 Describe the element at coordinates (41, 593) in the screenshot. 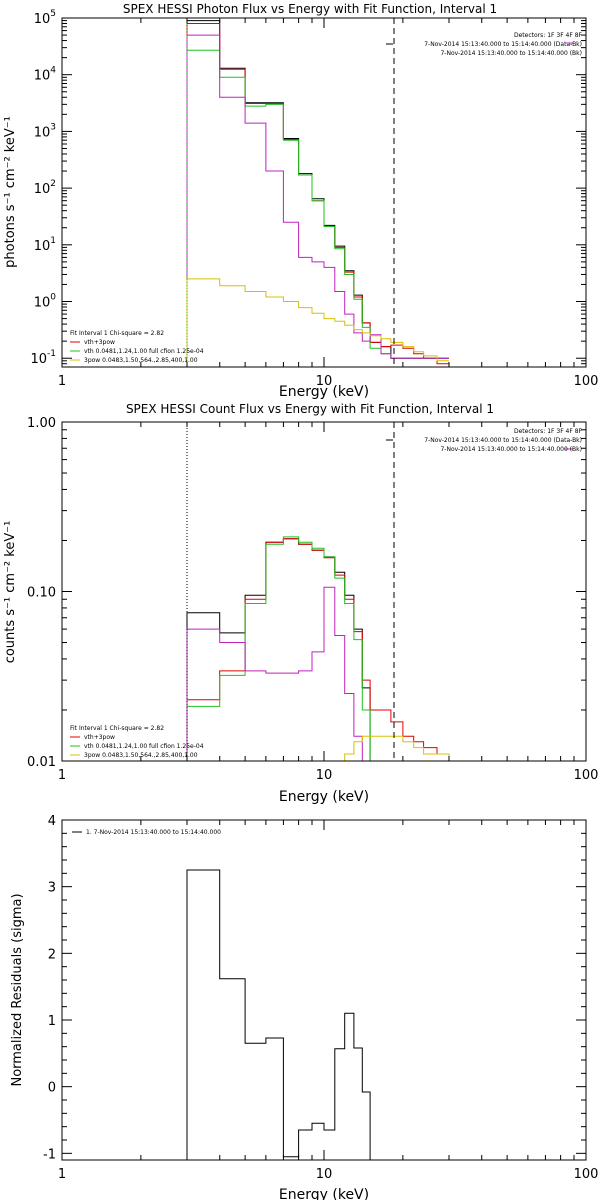

I see `y-tick-label: 0.10` at that location.